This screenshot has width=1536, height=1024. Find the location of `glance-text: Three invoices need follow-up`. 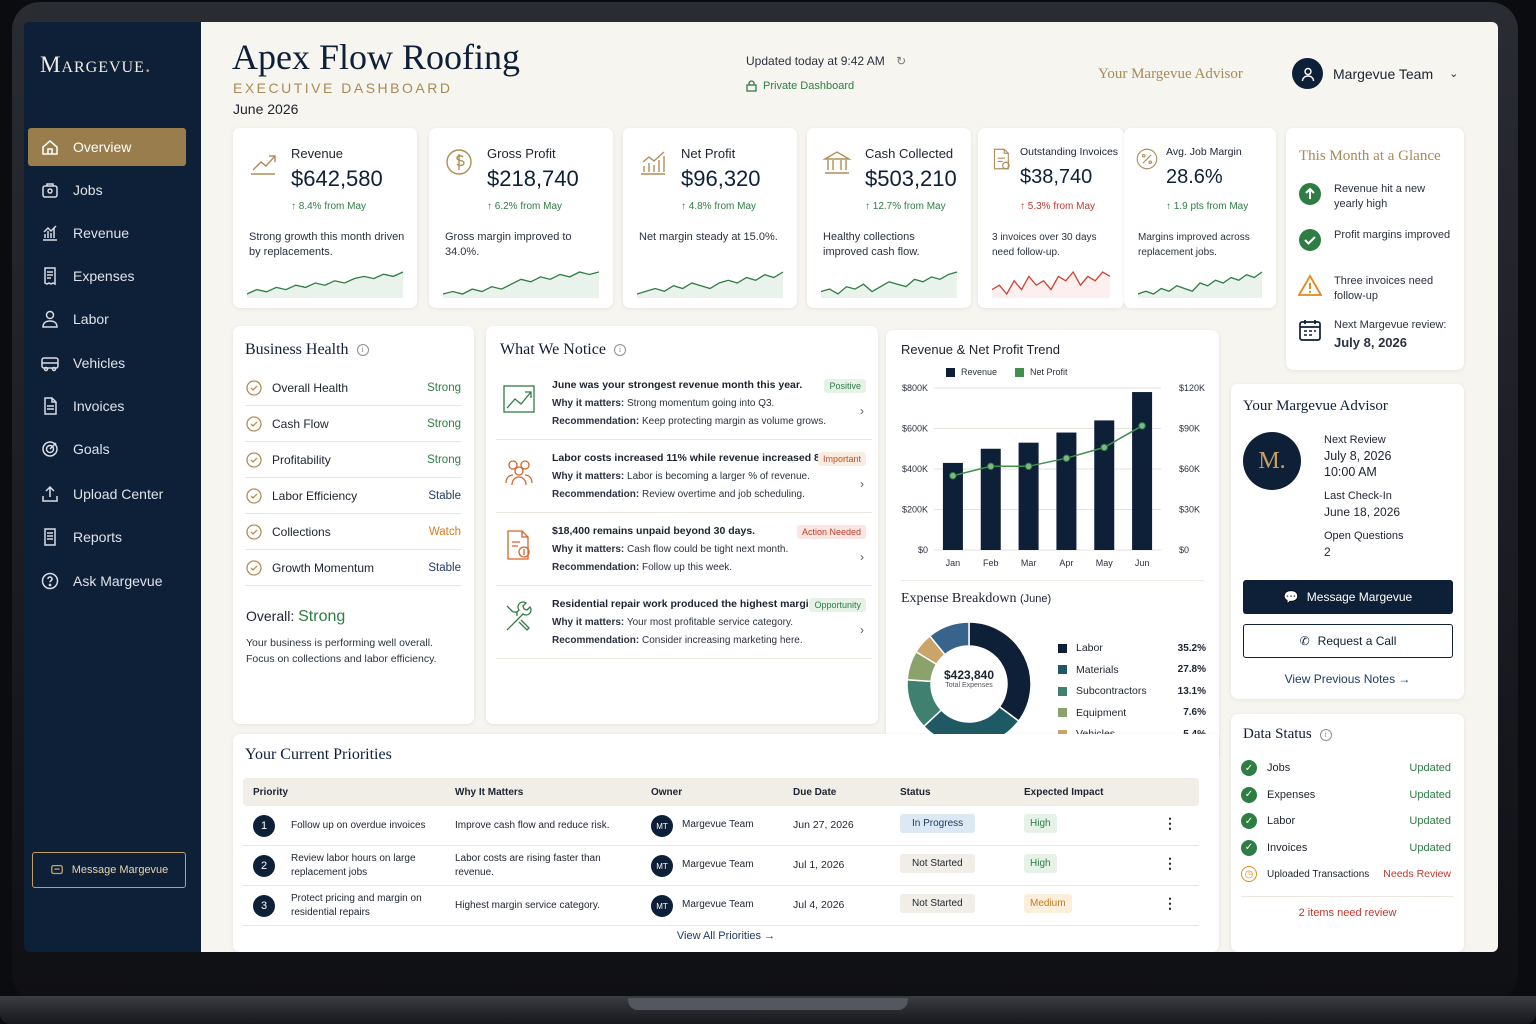

glance-text: Three invoices need follow-up is located at coordinates (1384, 288).